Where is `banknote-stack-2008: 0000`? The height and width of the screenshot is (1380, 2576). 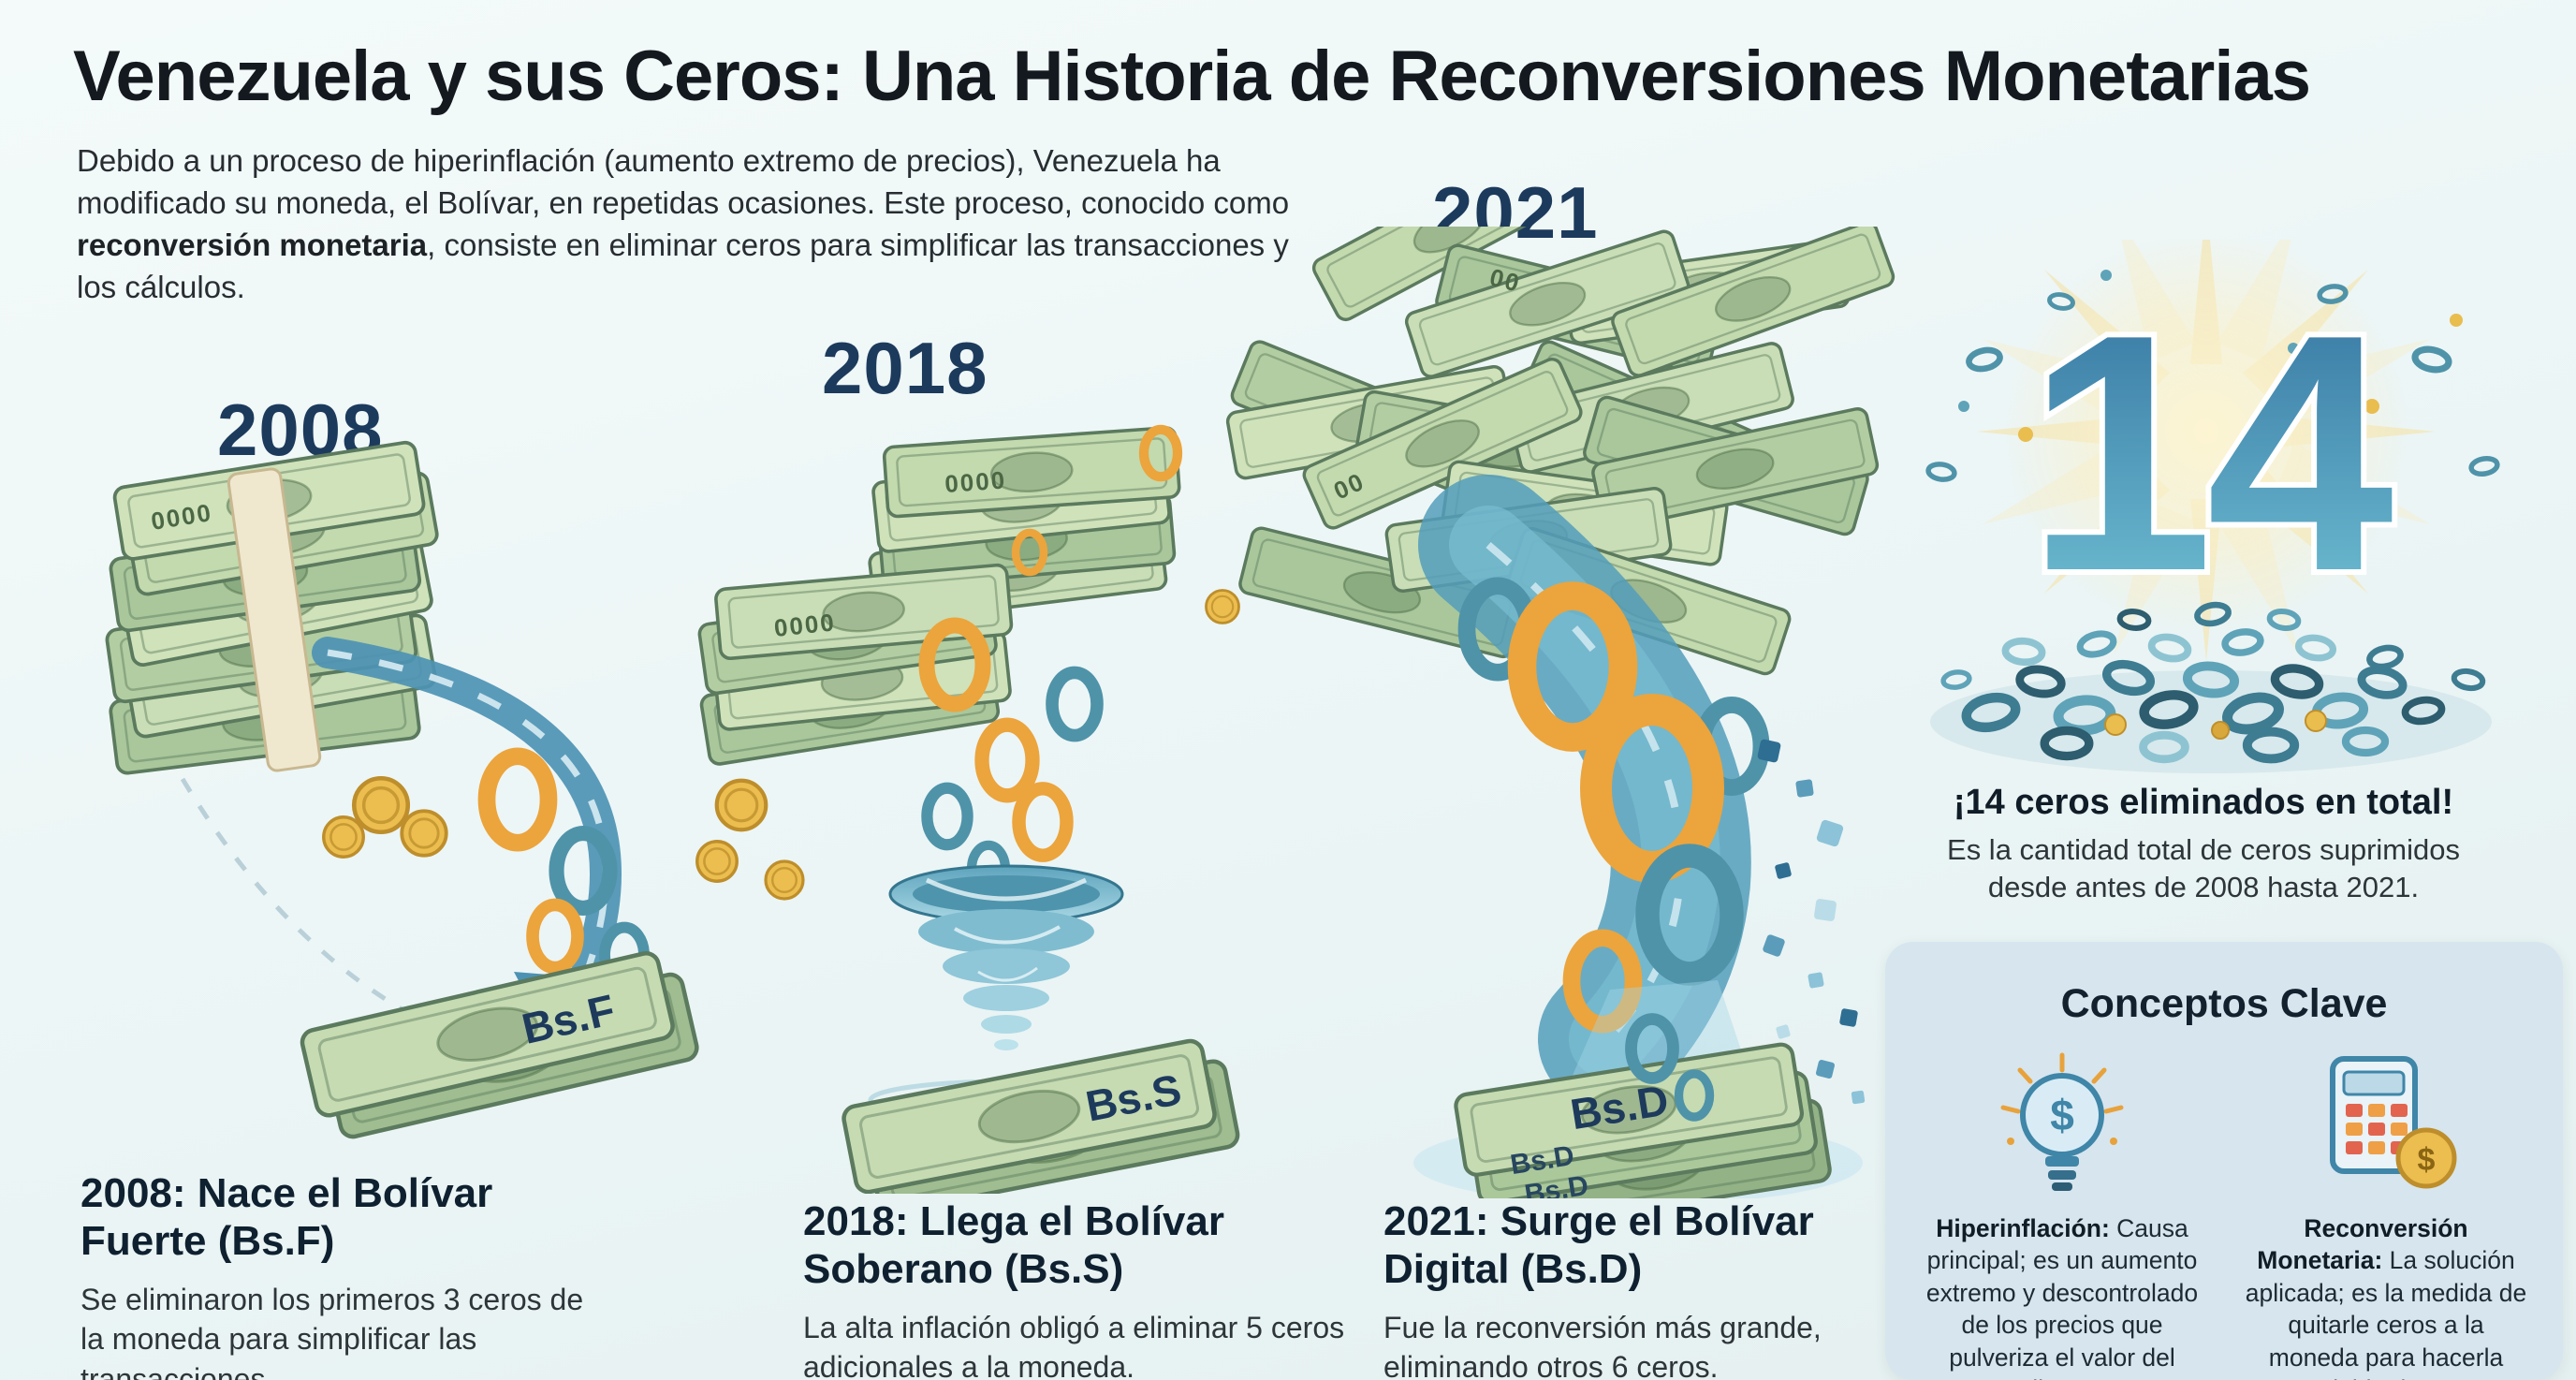
banknote-stack-2008: 0000 is located at coordinates (272, 607).